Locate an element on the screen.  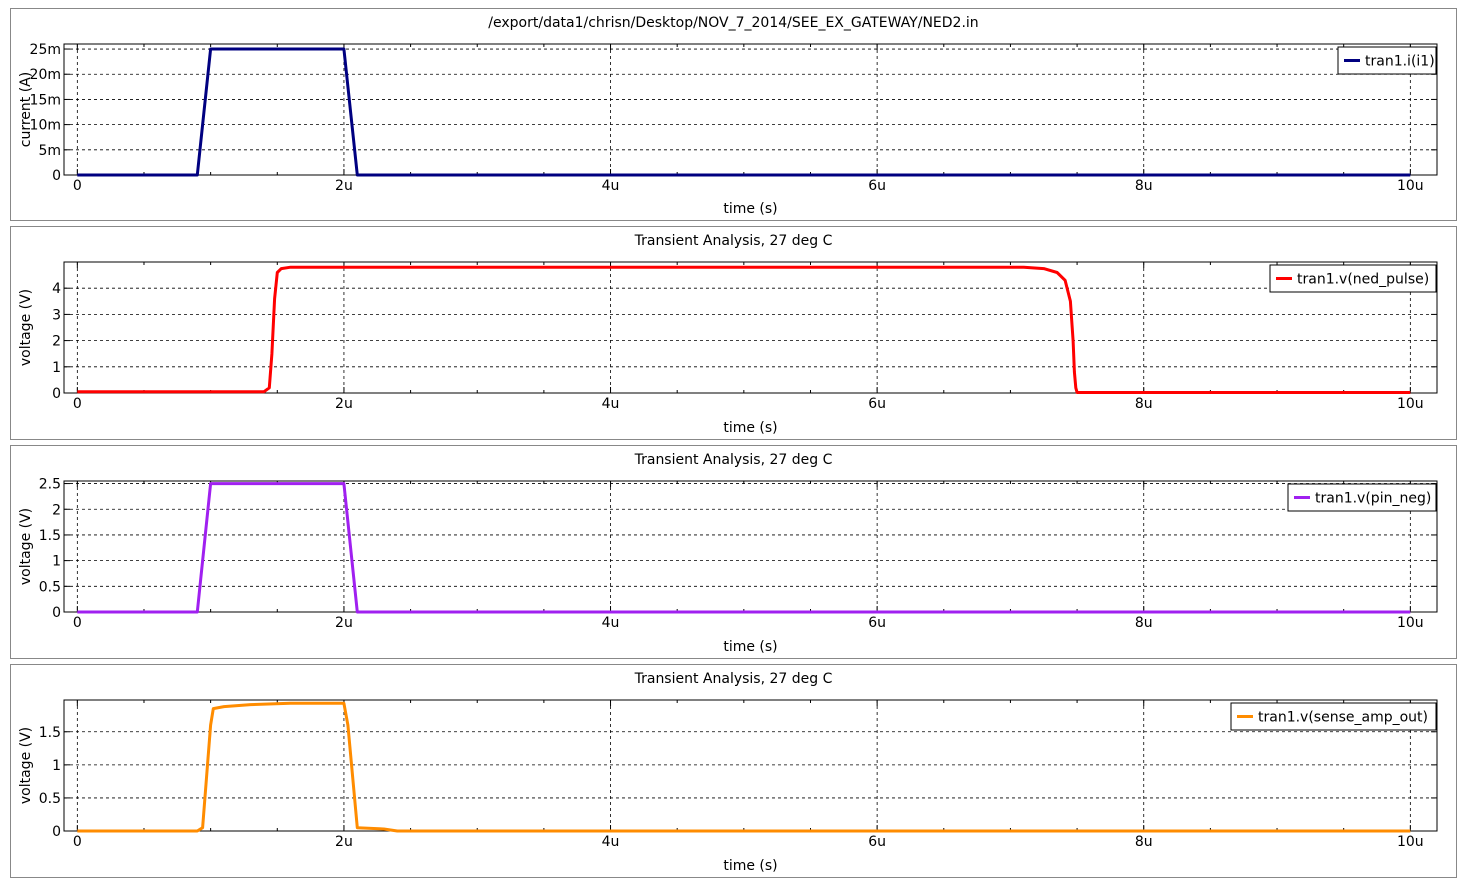
legend: tran1.v(pin_neg) is located at coordinates (1362, 497).